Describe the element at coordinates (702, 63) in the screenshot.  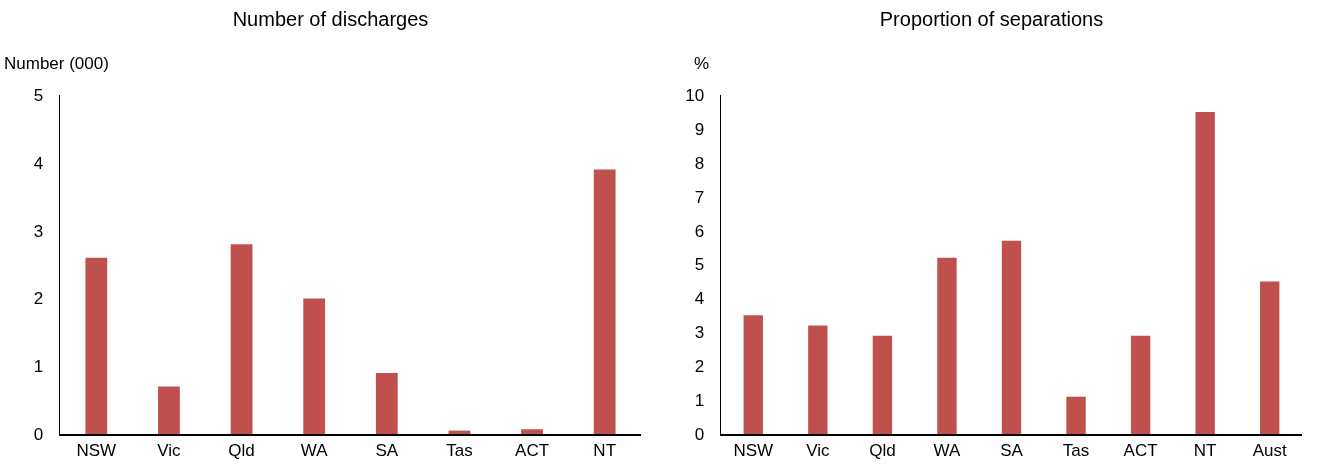
I see `y-axis-title: %` at that location.